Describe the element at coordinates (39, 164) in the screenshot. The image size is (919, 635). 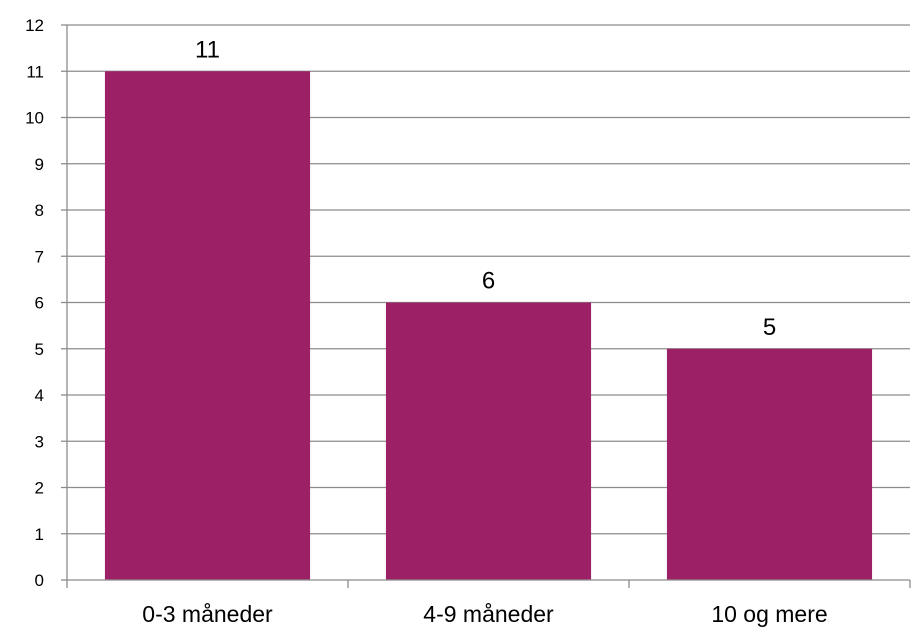
I see `y-tick-label: 9` at that location.